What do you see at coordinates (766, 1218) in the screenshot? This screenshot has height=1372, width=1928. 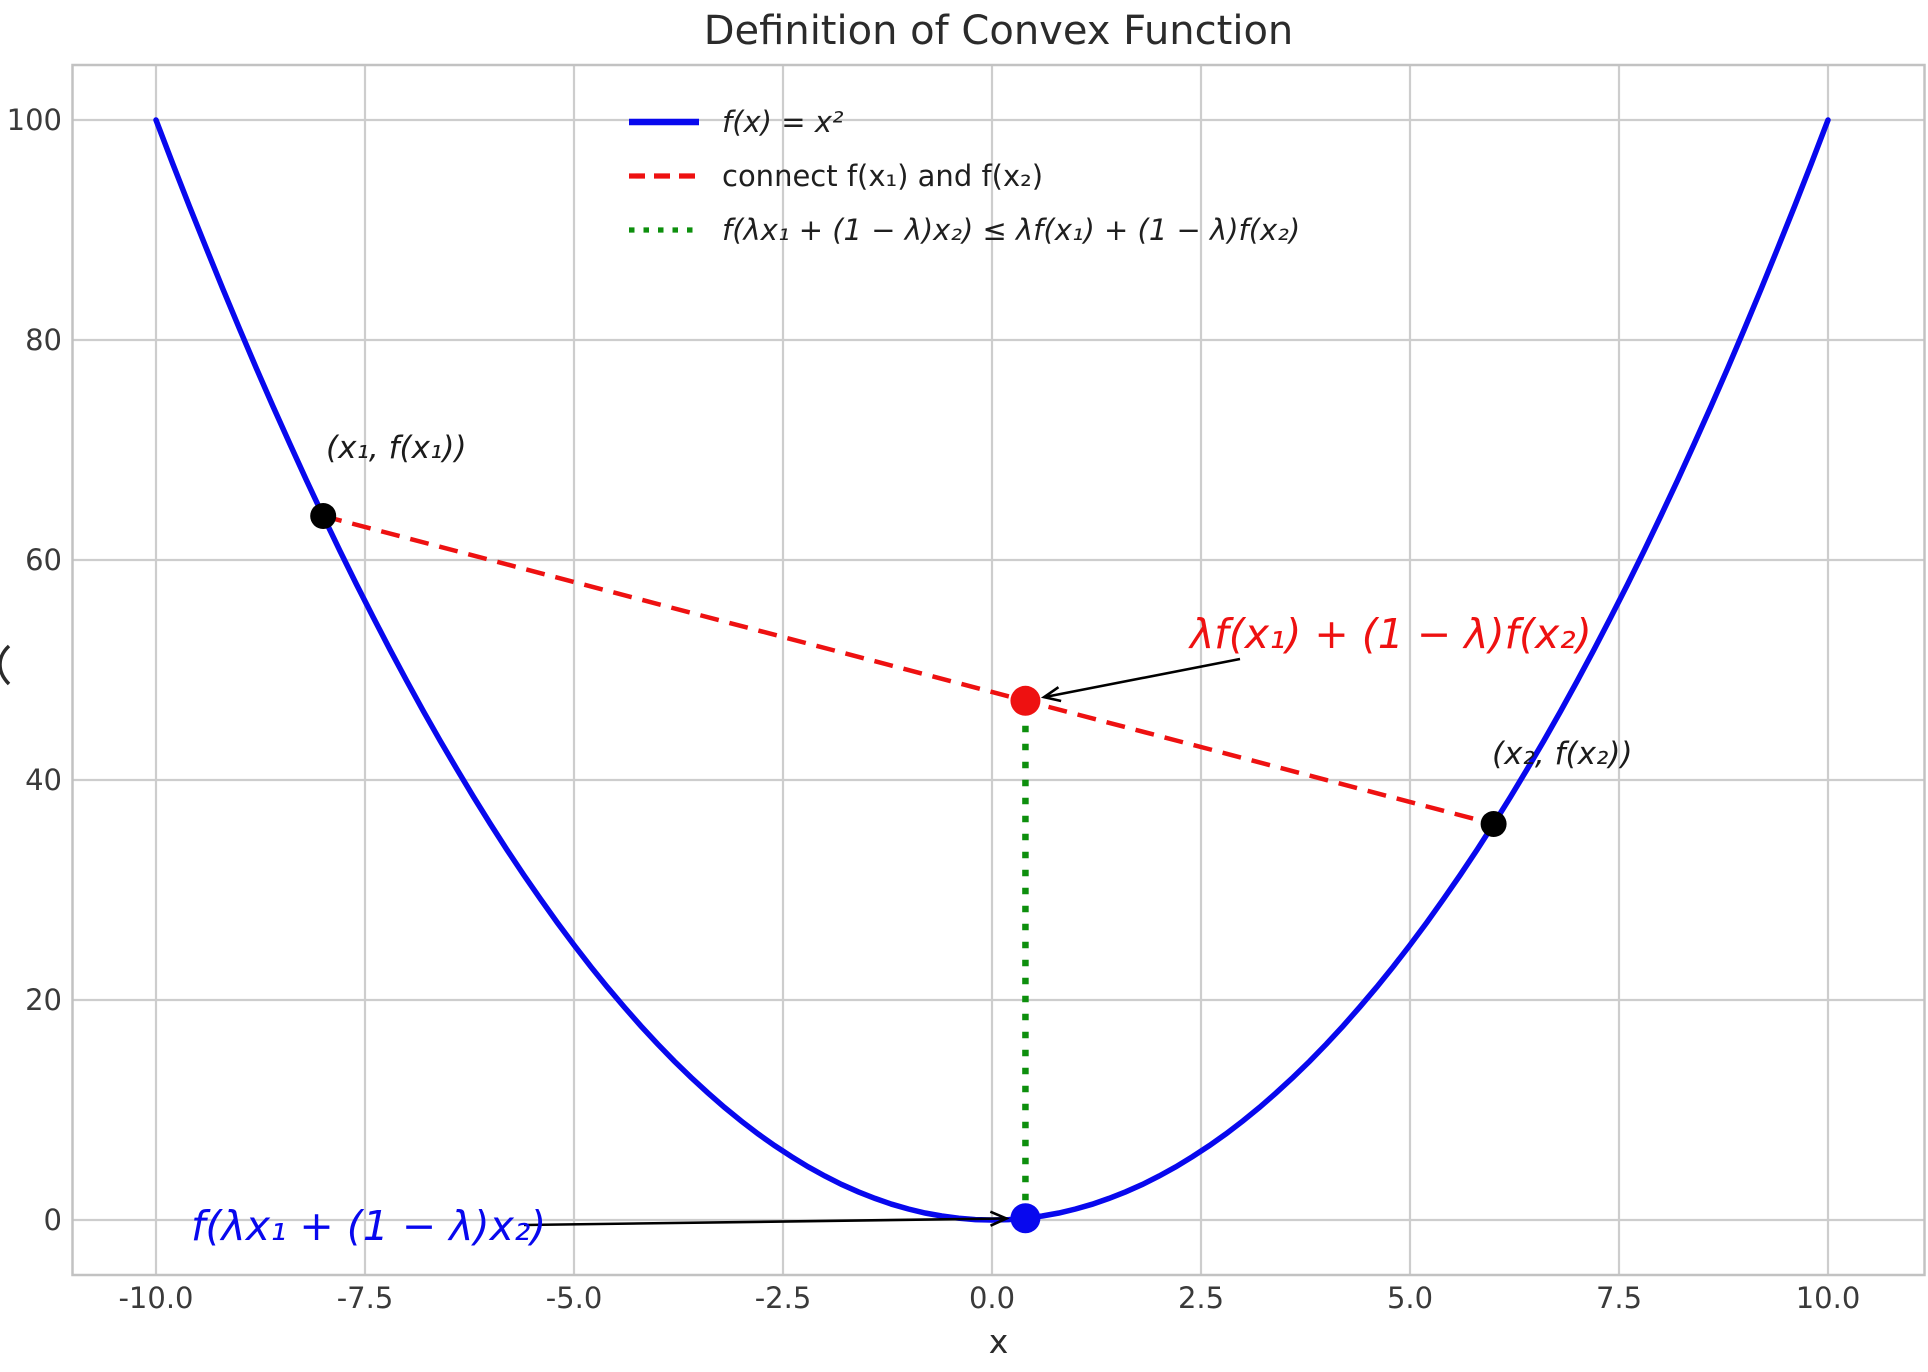 I see `arrow-to-function-point` at bounding box center [766, 1218].